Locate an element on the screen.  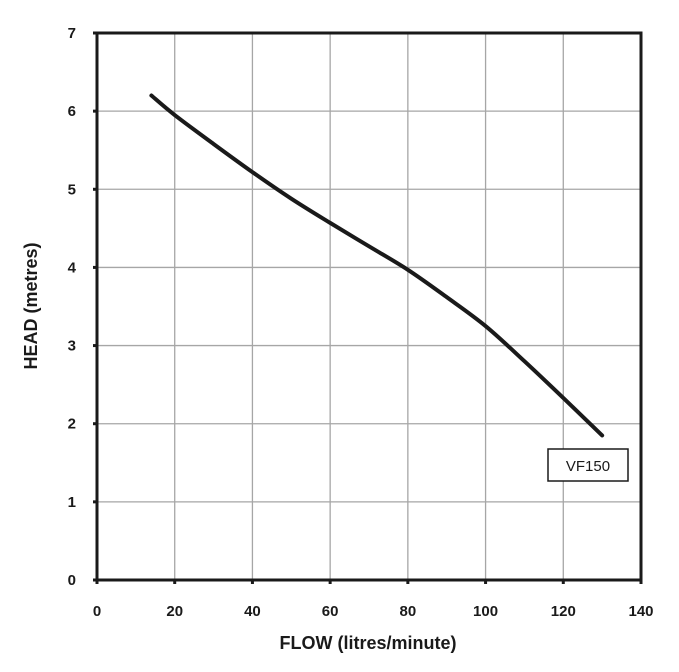
x-axis-ticks: 0 20 40 60 80 100 120 140 is located at coordinates (373, 600).